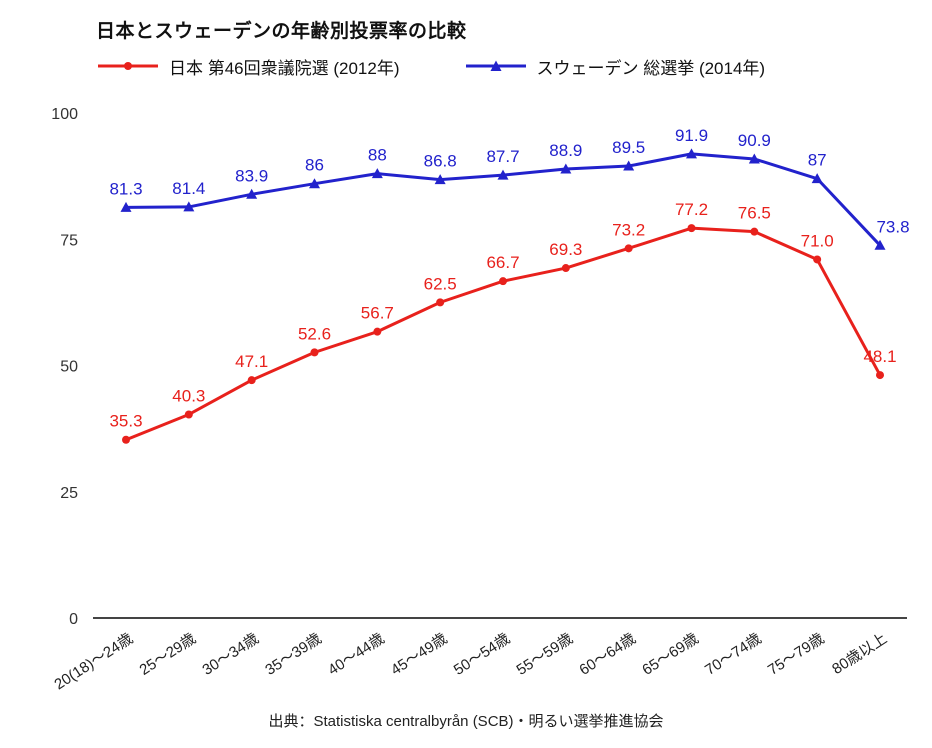 Image resolution: width=932 pixels, height=748 pixels. I want to click on japan-value-label: 52.6, so click(314, 333).